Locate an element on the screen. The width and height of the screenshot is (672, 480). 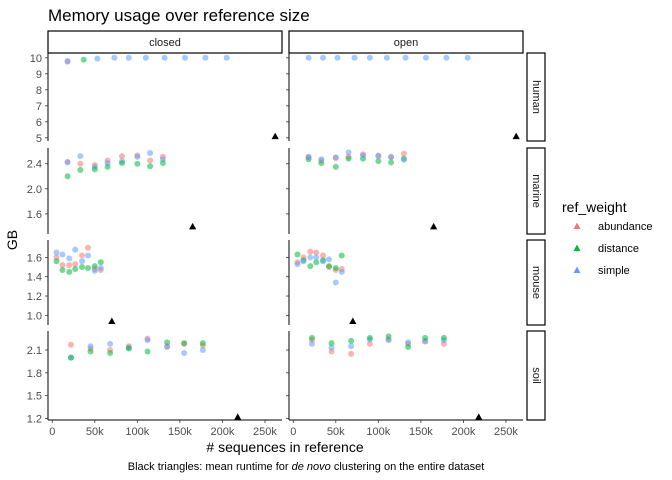
facet-strip-marine is located at coordinates (536, 191).